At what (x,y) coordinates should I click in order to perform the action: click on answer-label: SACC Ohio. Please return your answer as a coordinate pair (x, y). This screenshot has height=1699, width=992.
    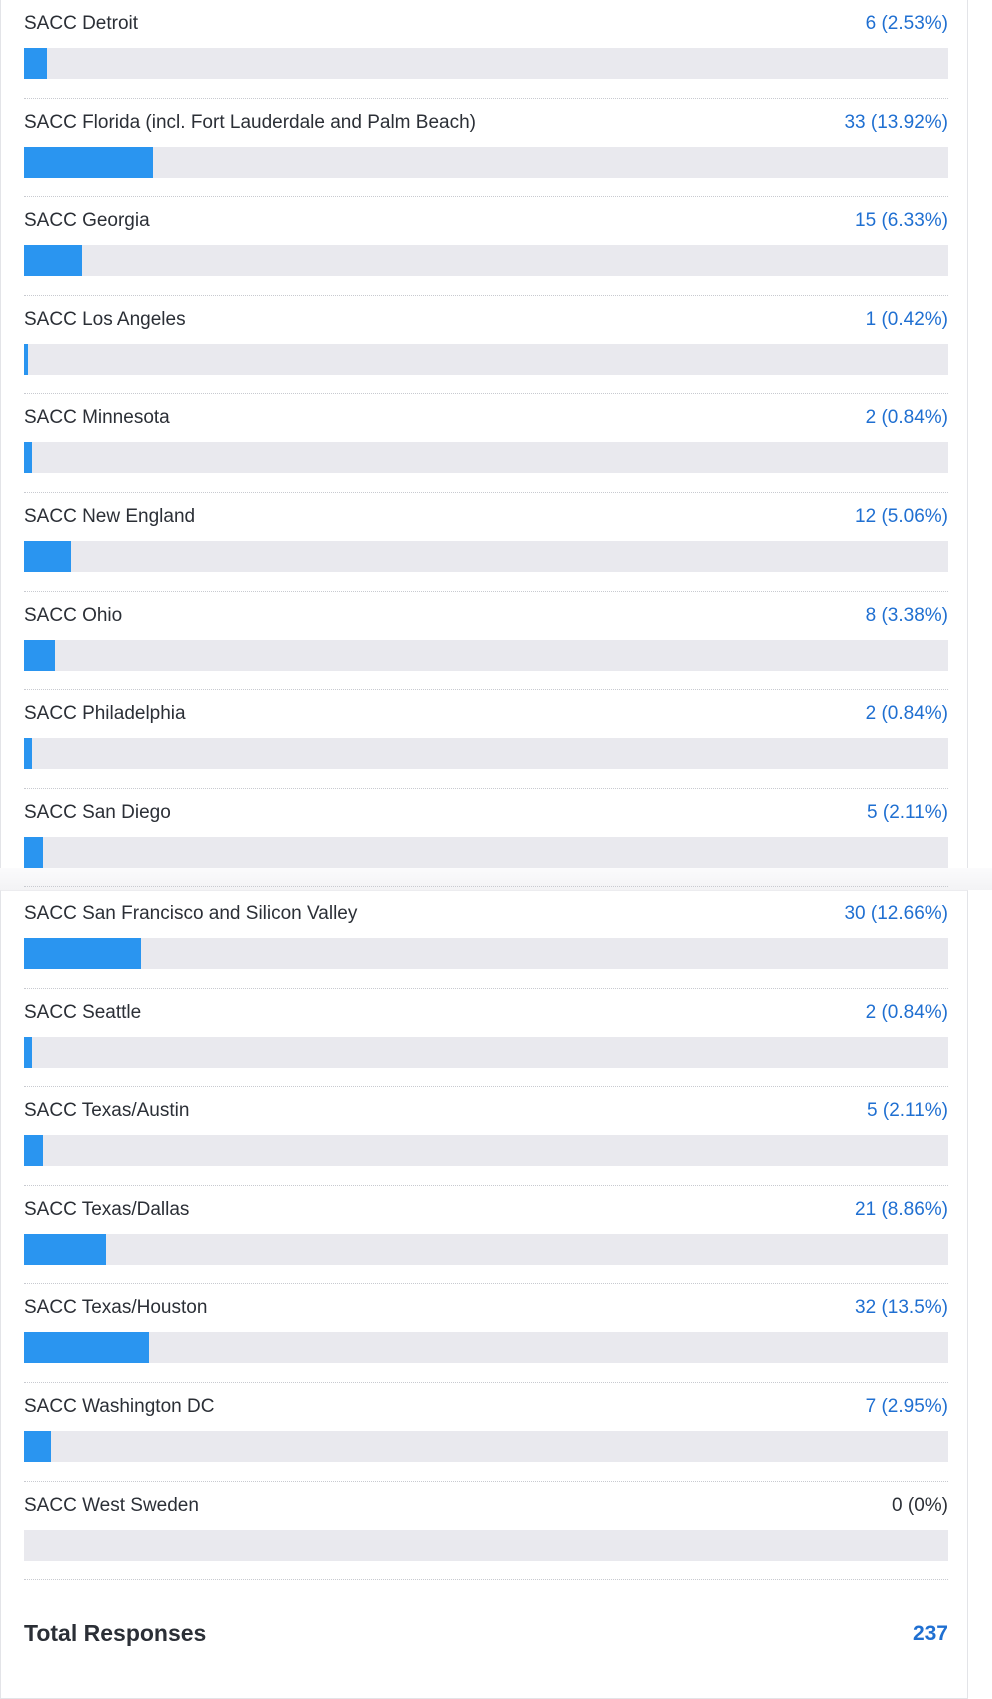
    Looking at the image, I should click on (73, 615).